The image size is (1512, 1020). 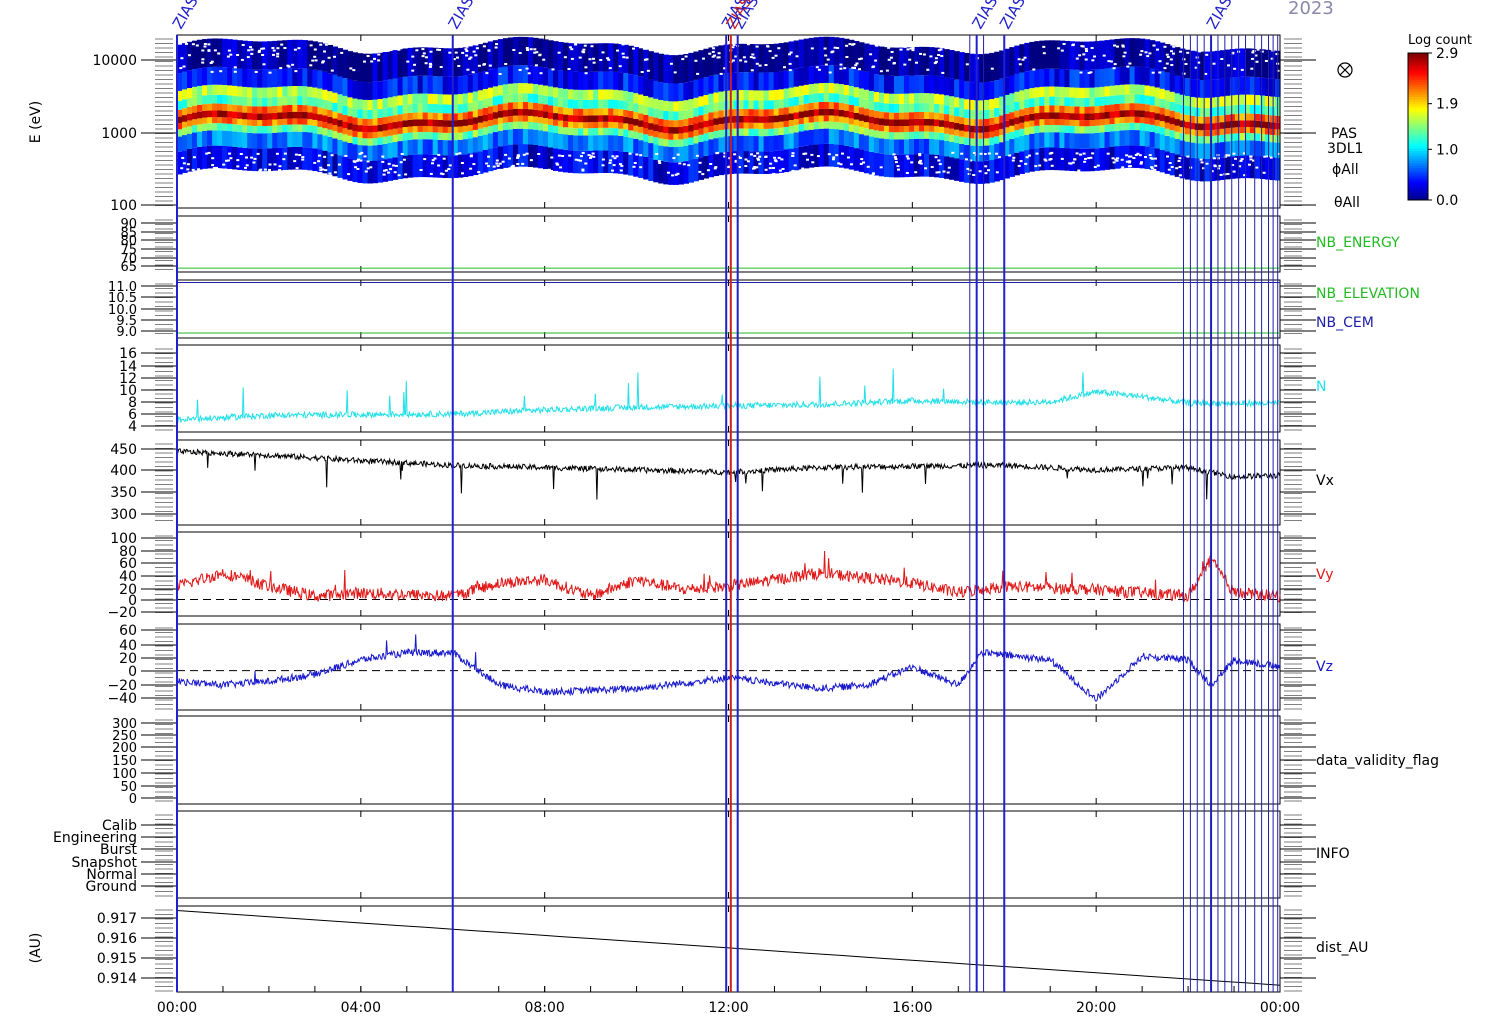 I want to click on y-tick-label: Normal, so click(x=111, y=875).